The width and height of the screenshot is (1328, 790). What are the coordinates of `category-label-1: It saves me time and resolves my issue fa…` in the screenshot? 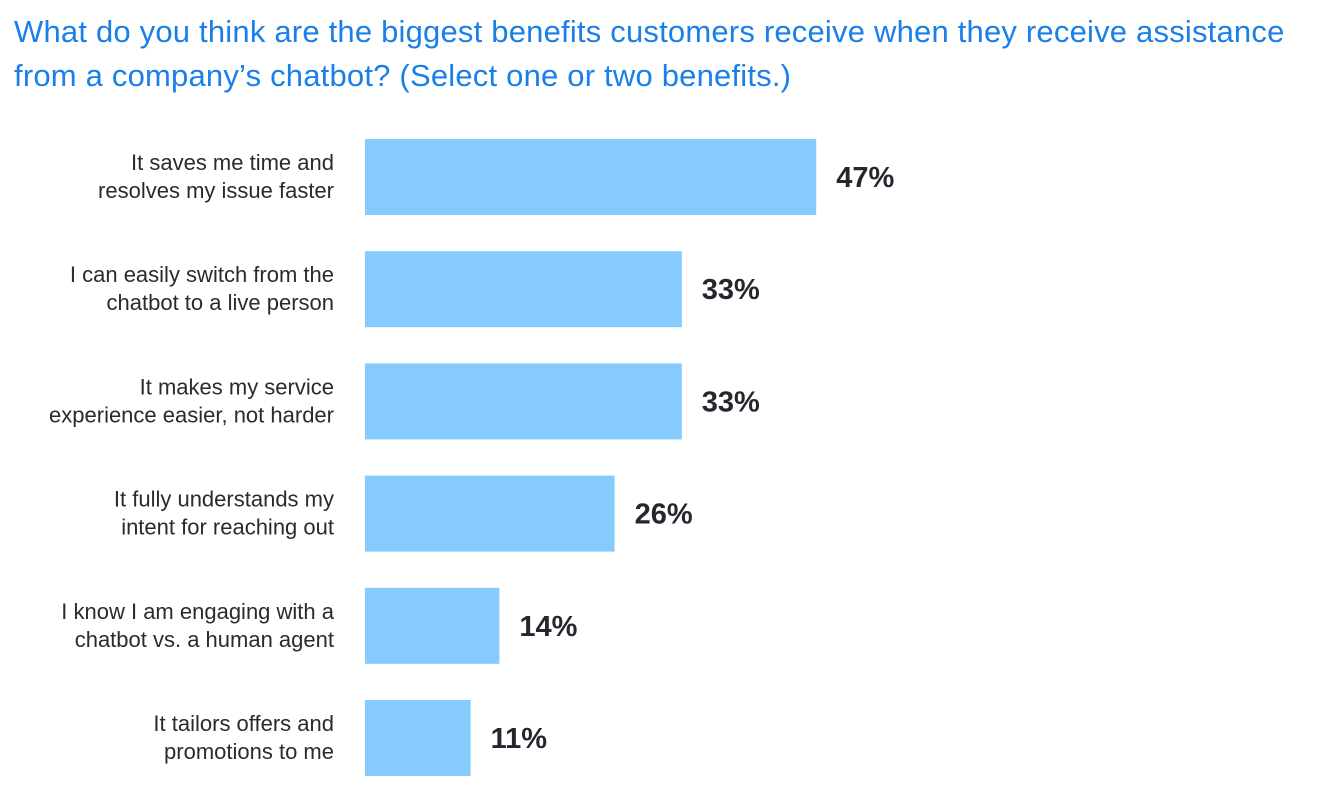 It's located at (216, 176).